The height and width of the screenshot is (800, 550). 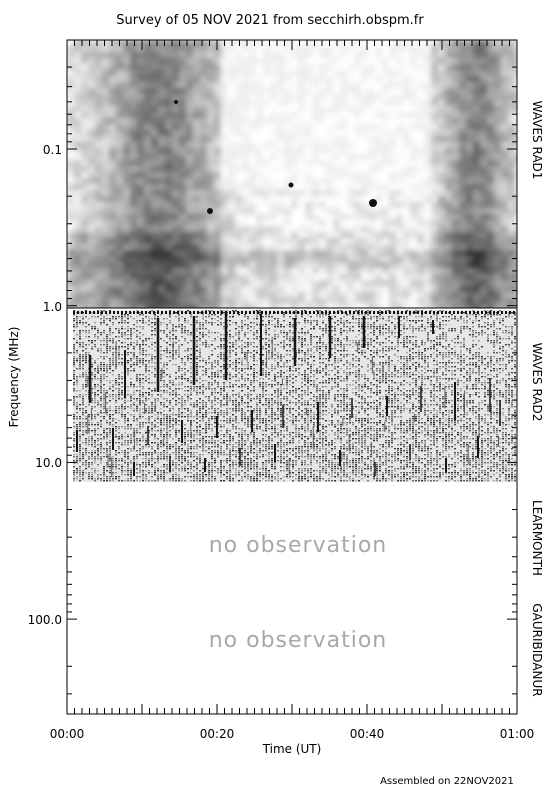 What do you see at coordinates (67, 734) in the screenshot?
I see `x-tick-label: 00:00` at bounding box center [67, 734].